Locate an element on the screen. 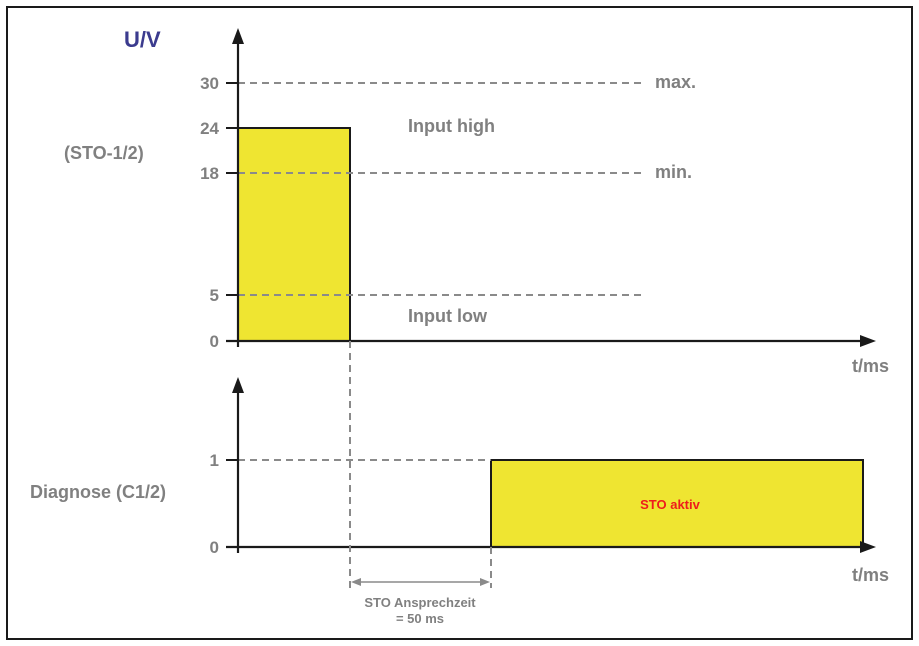 The width and height of the screenshot is (919, 646). response-time-value: = 50 ms is located at coordinates (420, 618).